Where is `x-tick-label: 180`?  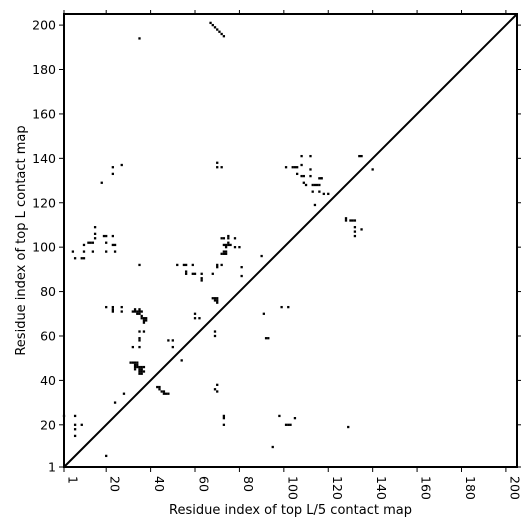 x-tick-label: 180 is located at coordinates (470, 488).